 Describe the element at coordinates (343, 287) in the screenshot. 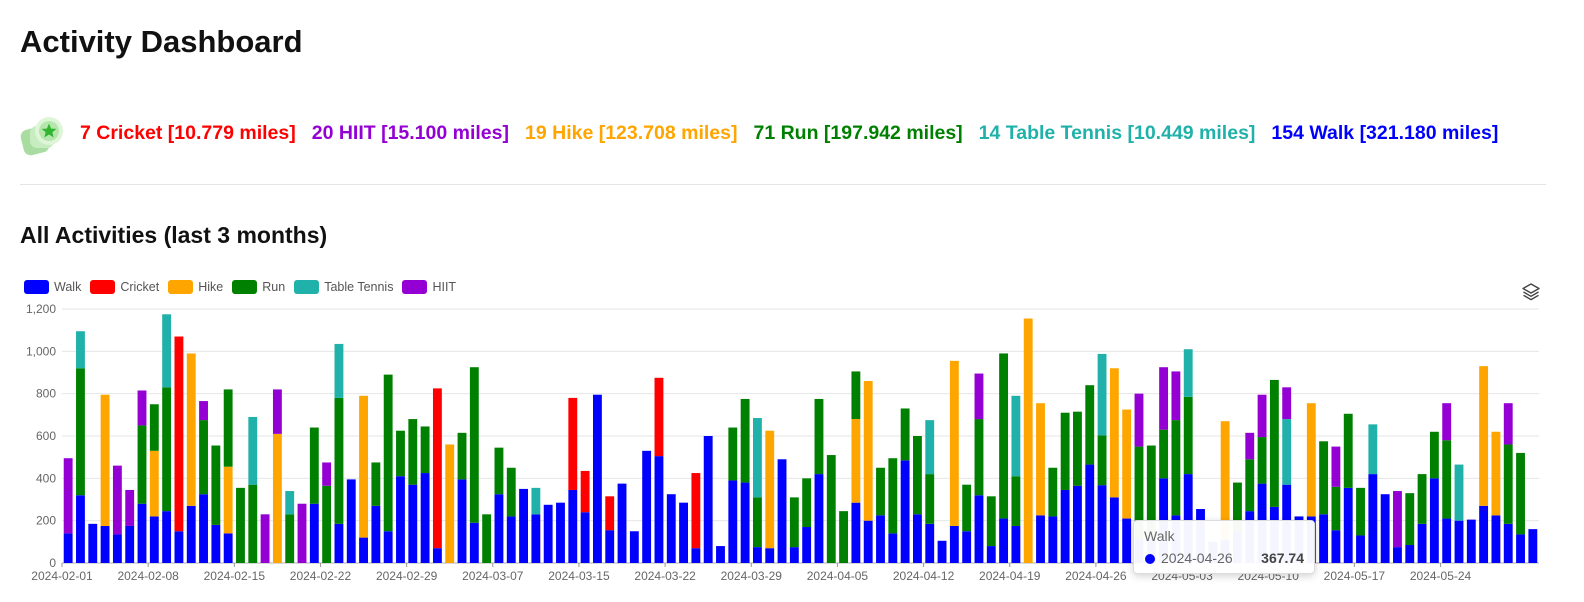

I see `legend-item-table-tennis: Table Tennis` at that location.